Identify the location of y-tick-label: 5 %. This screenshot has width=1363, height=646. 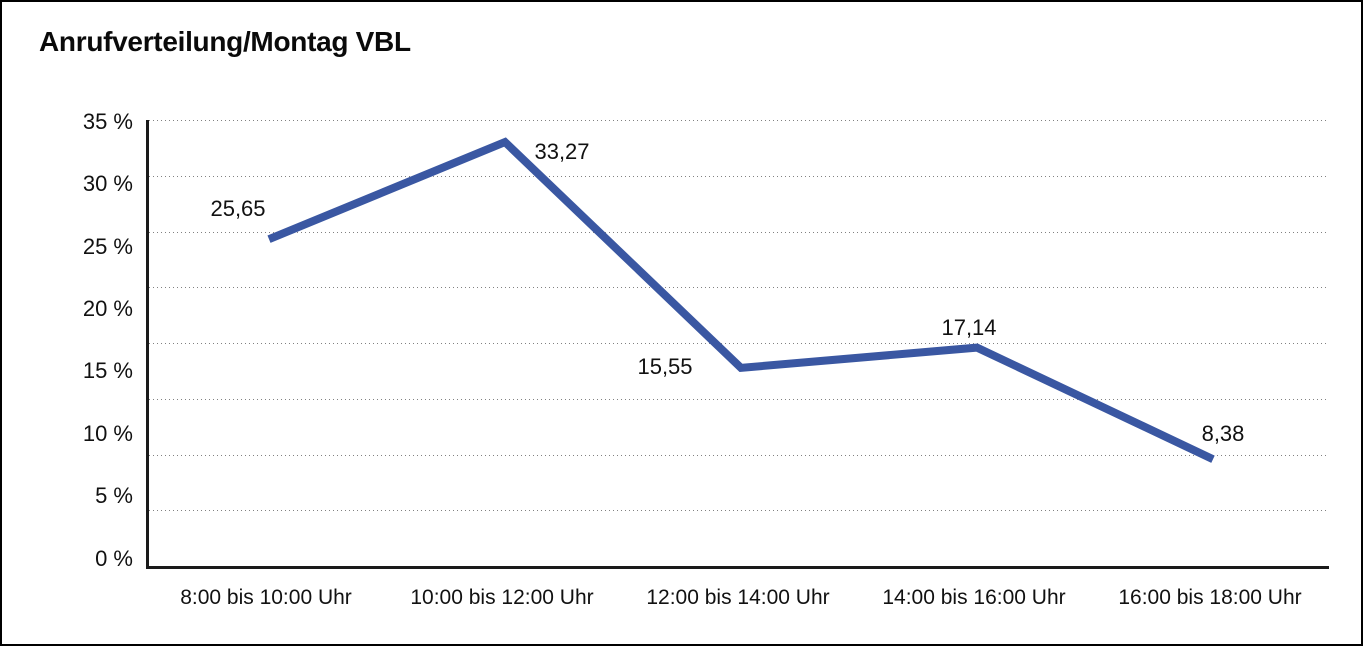
(114, 496).